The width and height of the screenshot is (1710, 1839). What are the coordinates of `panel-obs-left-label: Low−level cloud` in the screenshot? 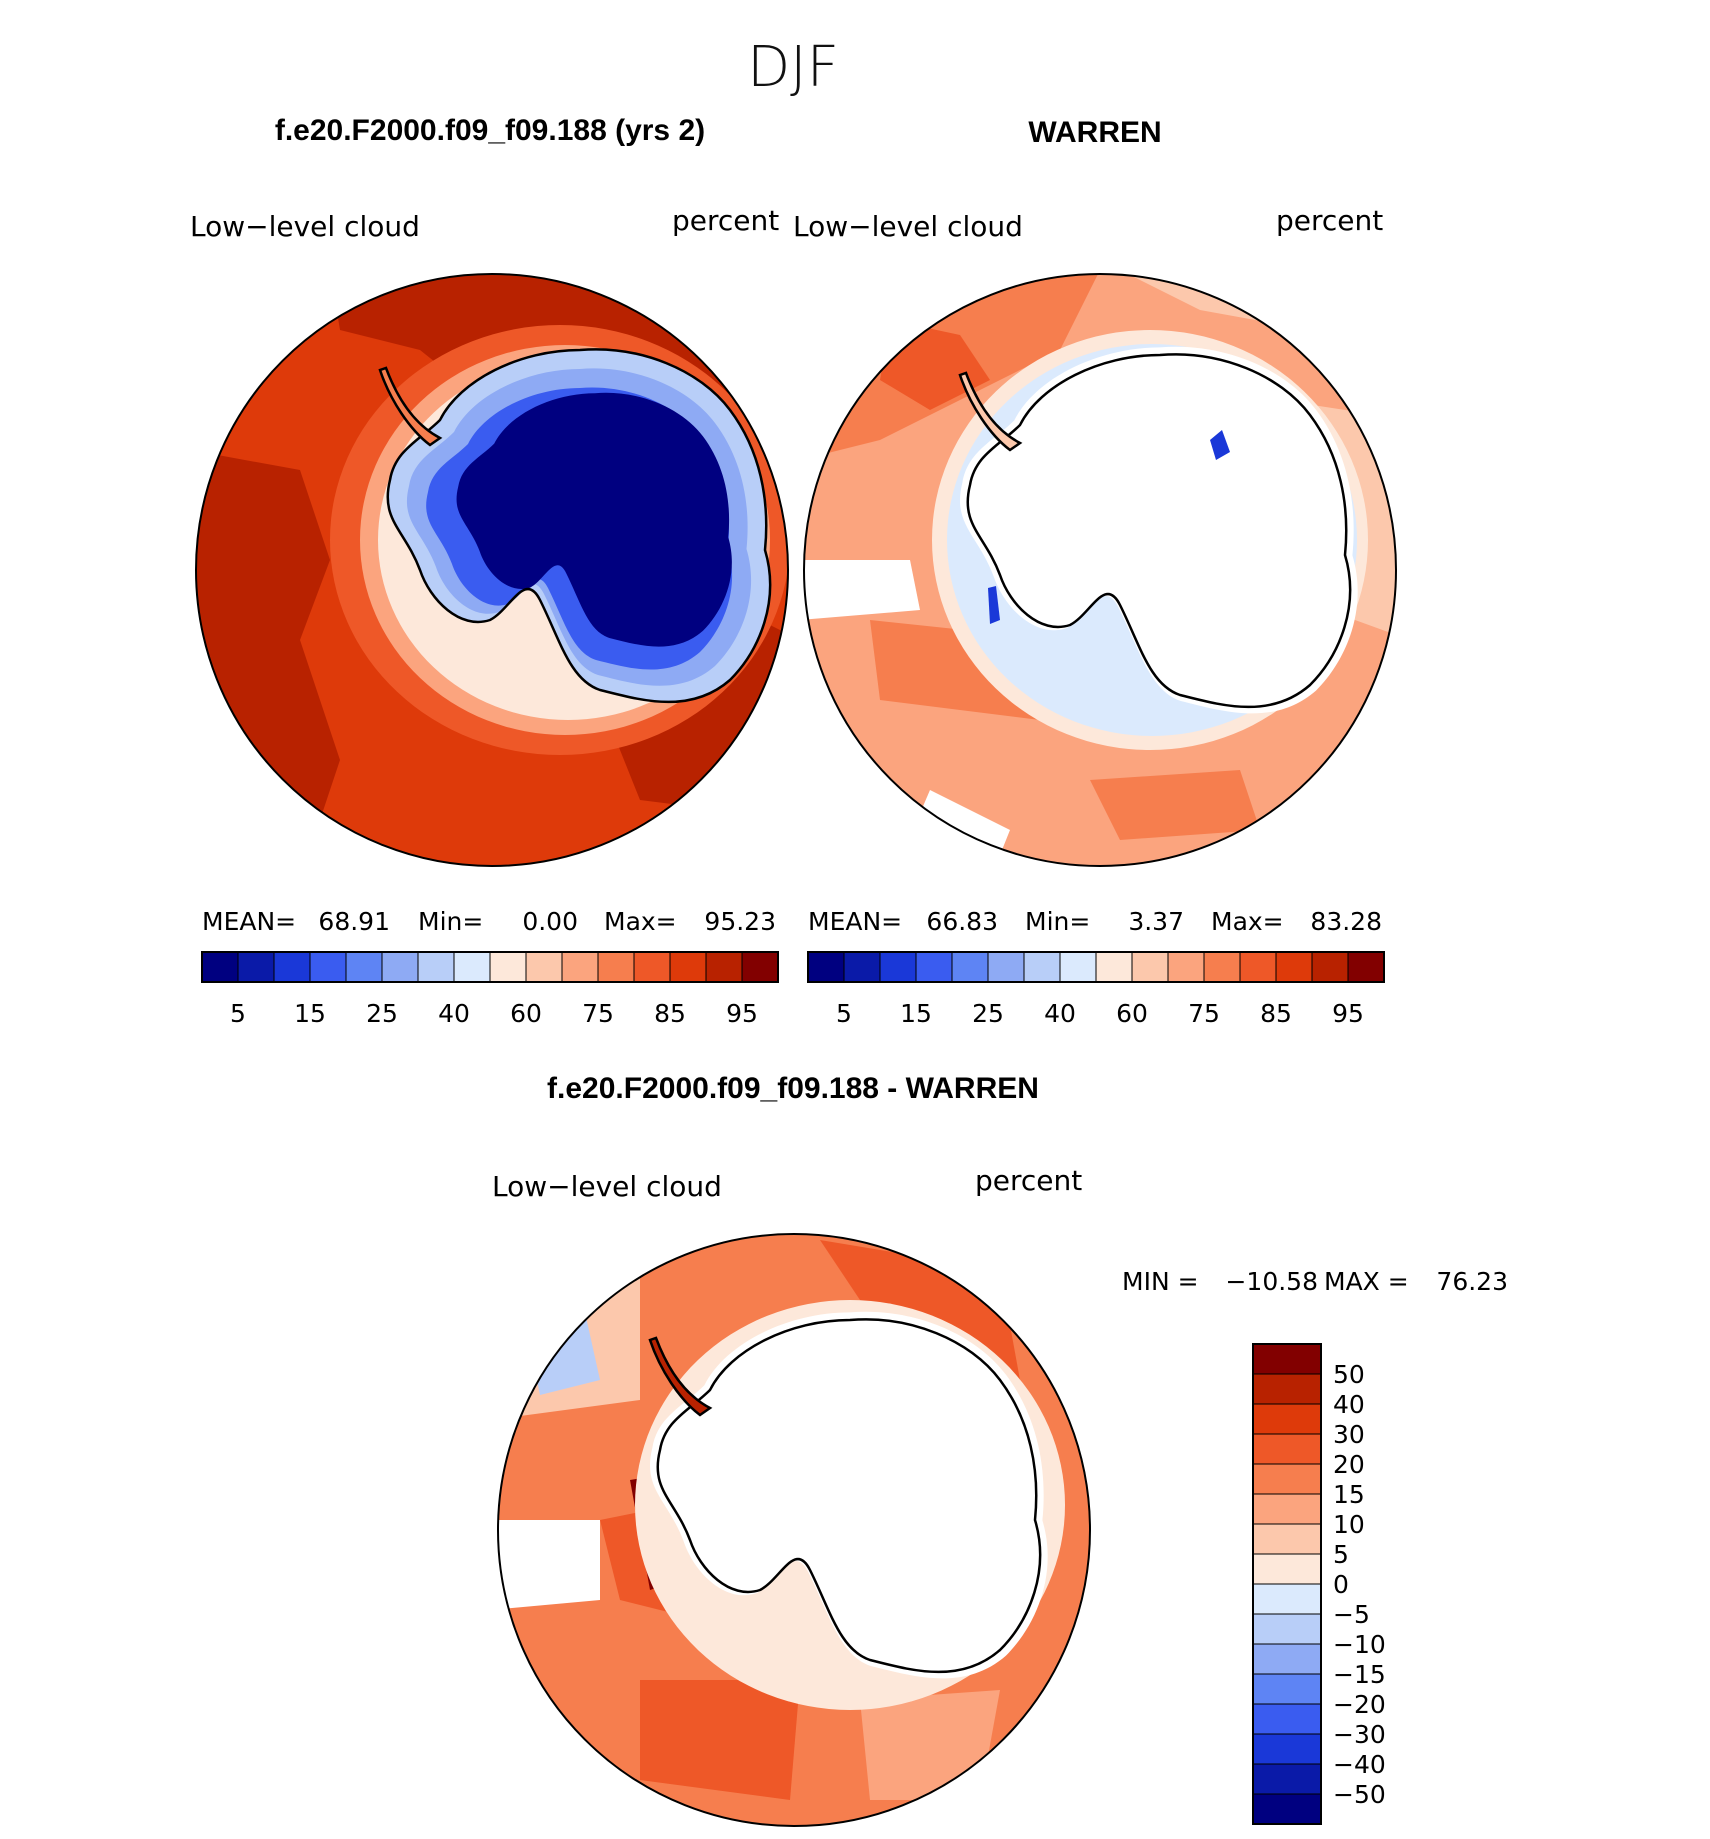 It's located at (908, 226).